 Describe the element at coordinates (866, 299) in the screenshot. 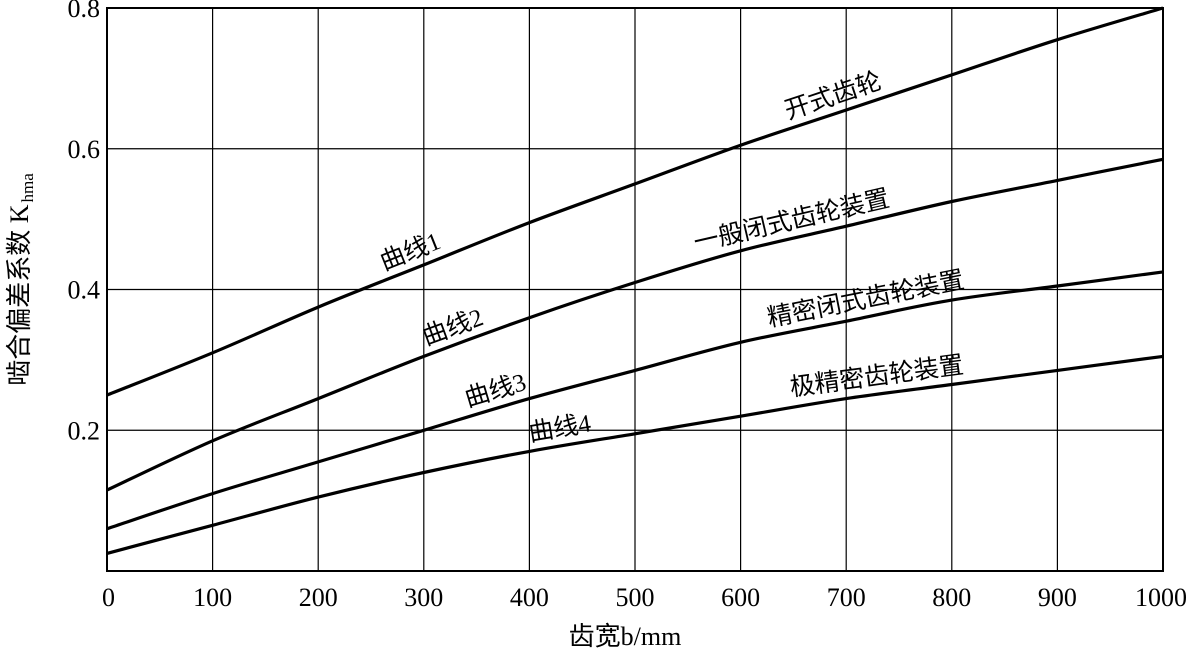

I see `series-description-label: 精密闭式齿轮装置` at that location.